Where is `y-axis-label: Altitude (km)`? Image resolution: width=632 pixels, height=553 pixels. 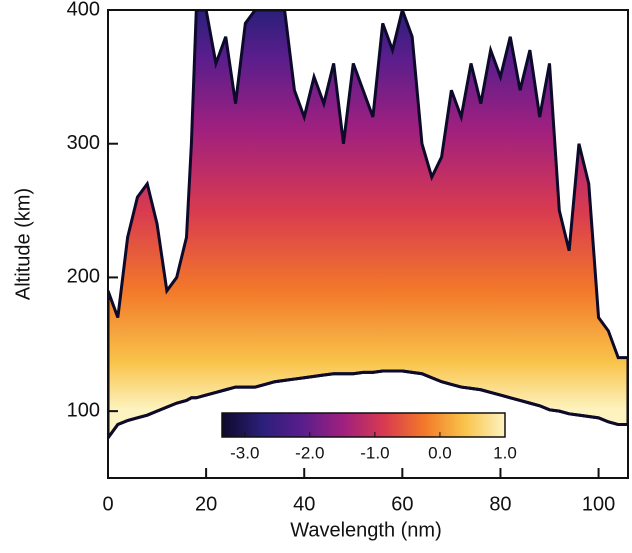 y-axis-label: Altitude (km) is located at coordinates (23, 244).